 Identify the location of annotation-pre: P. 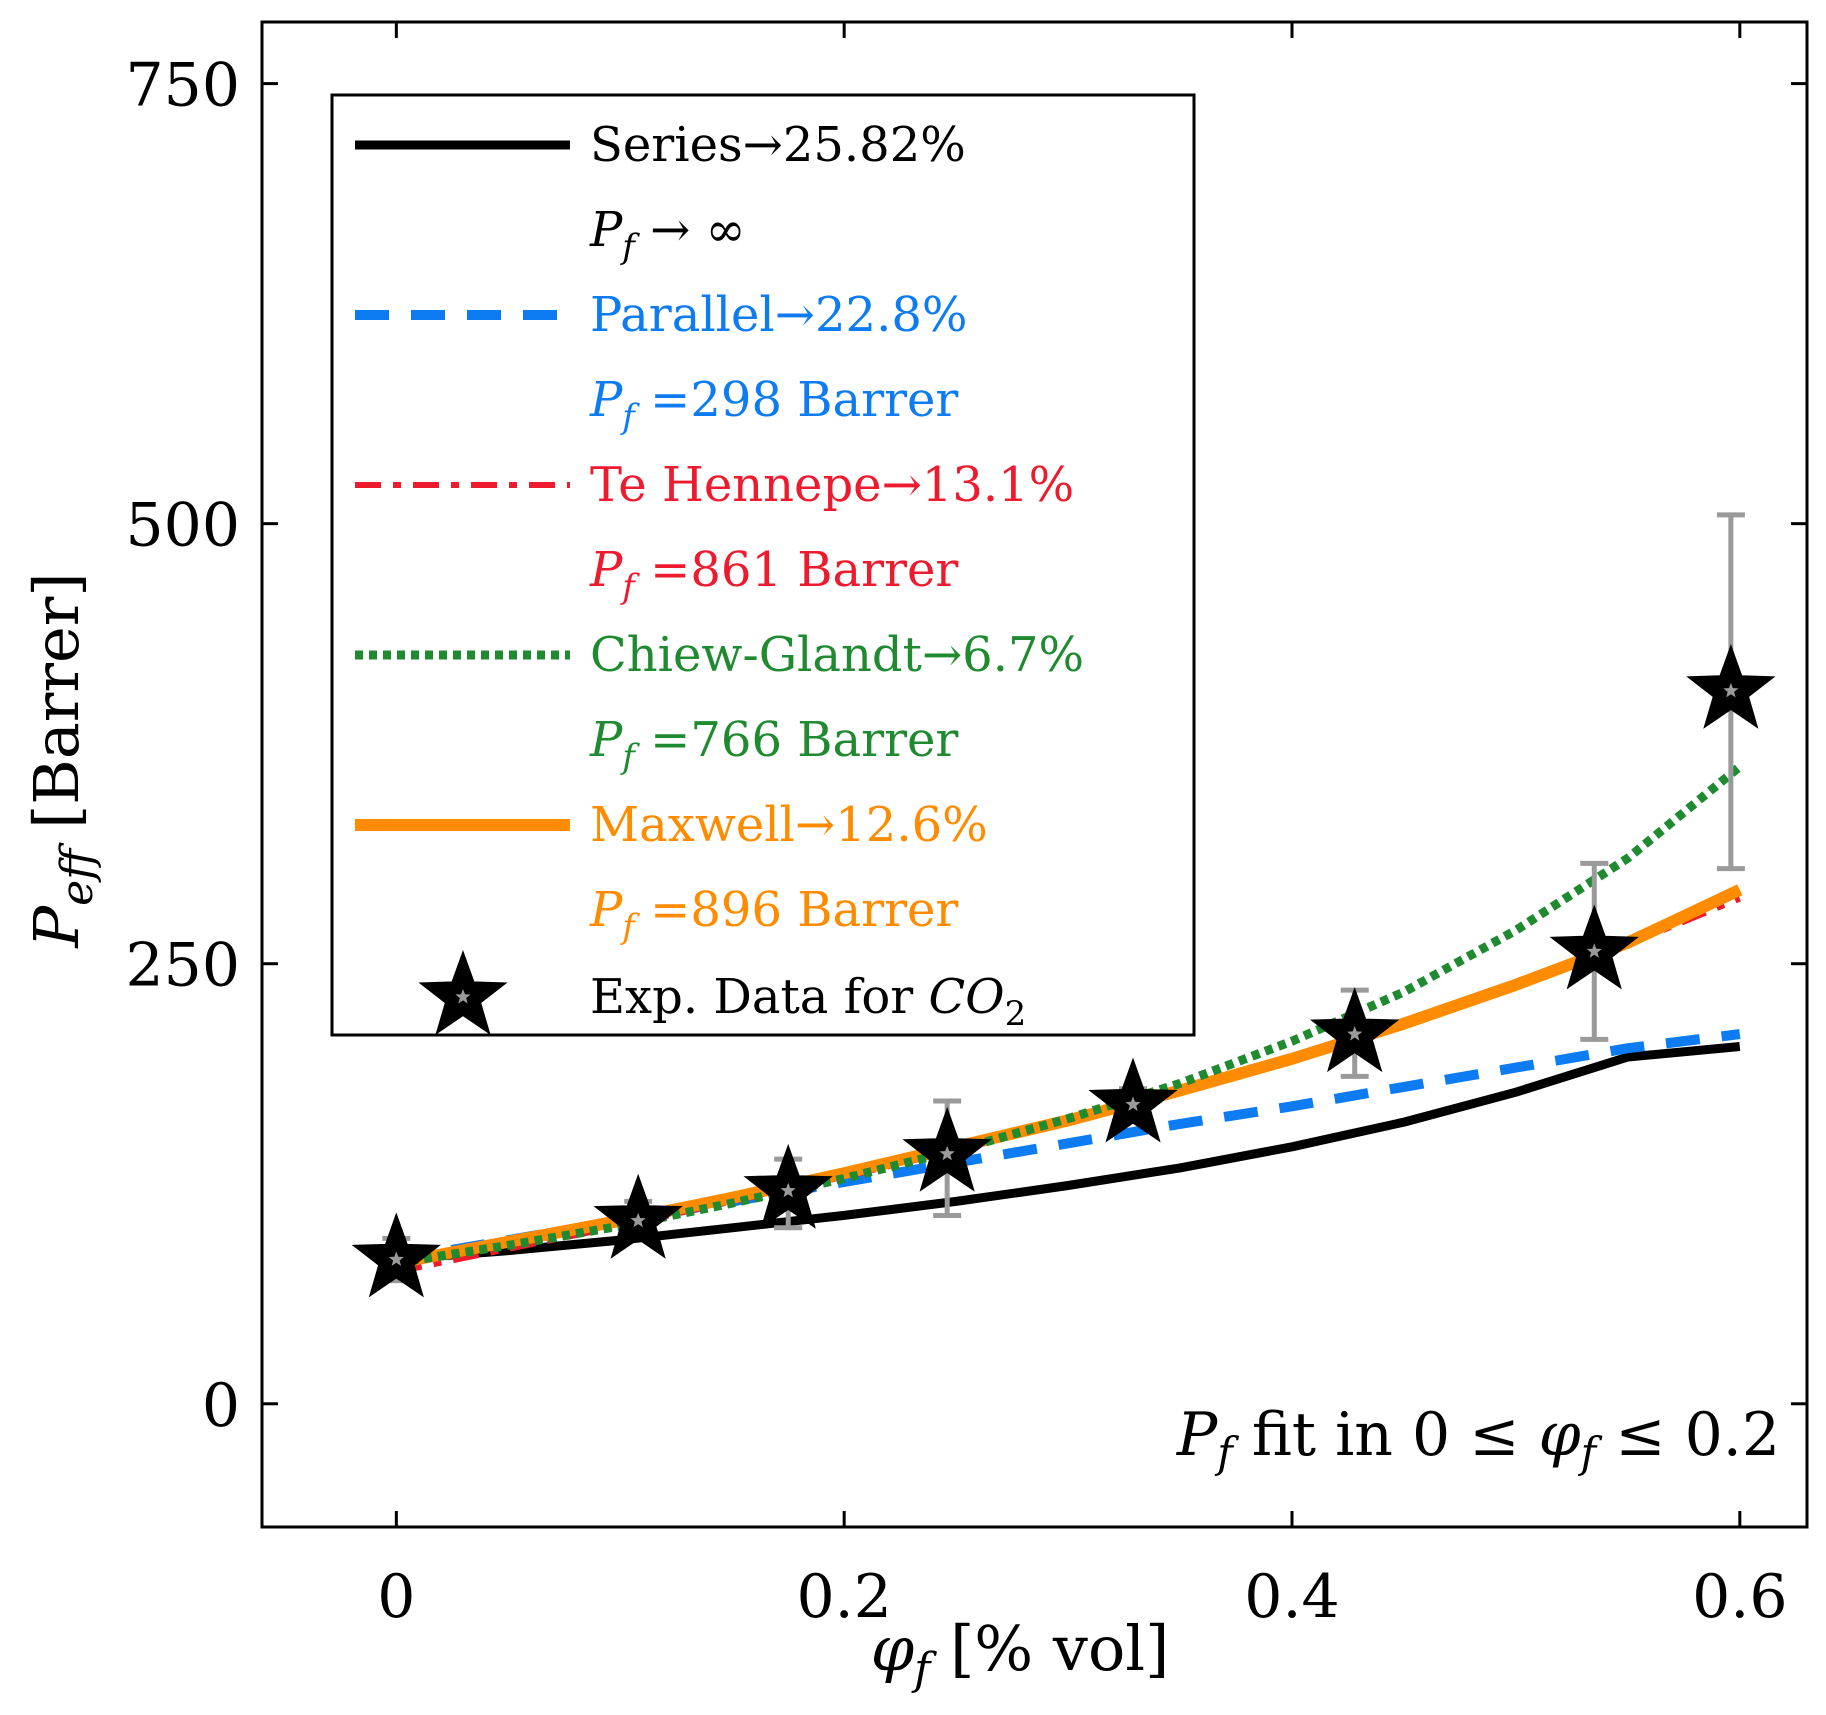
(1197, 1435).